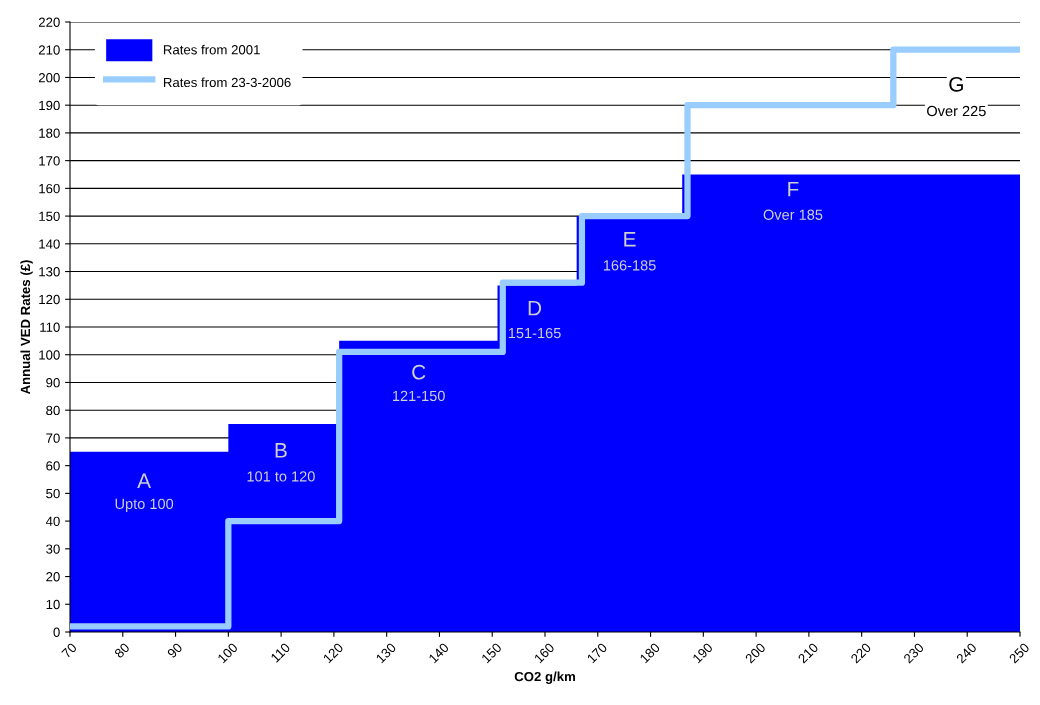 This screenshot has height=705, width=1040. Describe the element at coordinates (650, 653) in the screenshot. I see `x-tick-label: 180` at that location.